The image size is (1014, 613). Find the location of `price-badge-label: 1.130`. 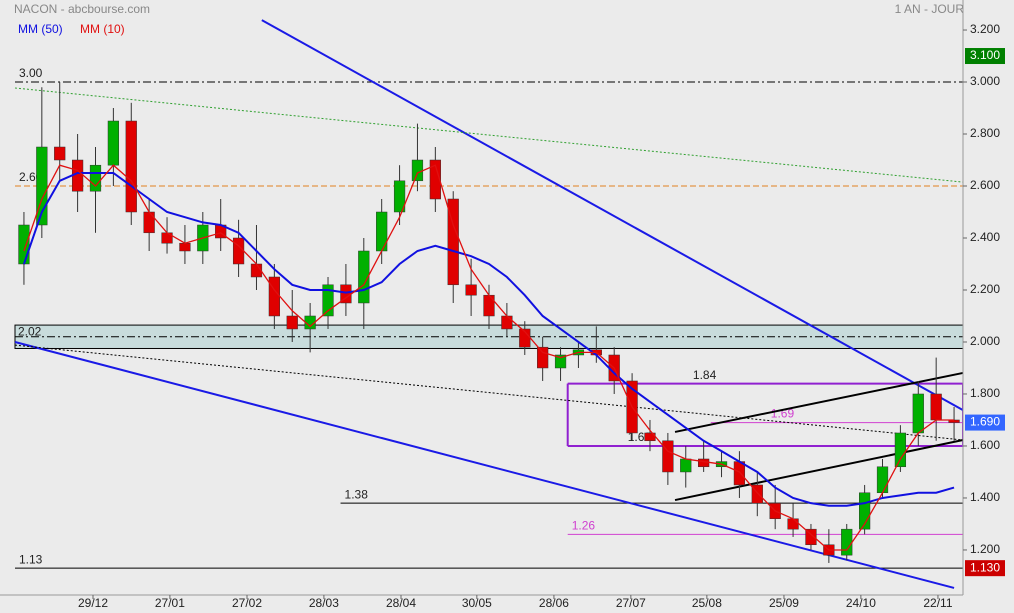

price-badge-label: 1.130 is located at coordinates (985, 567).